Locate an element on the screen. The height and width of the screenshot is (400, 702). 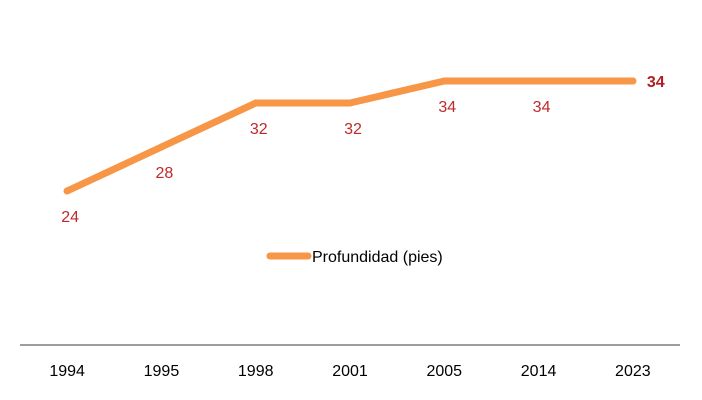
legend: Profundidad (pies) is located at coordinates (354, 257).